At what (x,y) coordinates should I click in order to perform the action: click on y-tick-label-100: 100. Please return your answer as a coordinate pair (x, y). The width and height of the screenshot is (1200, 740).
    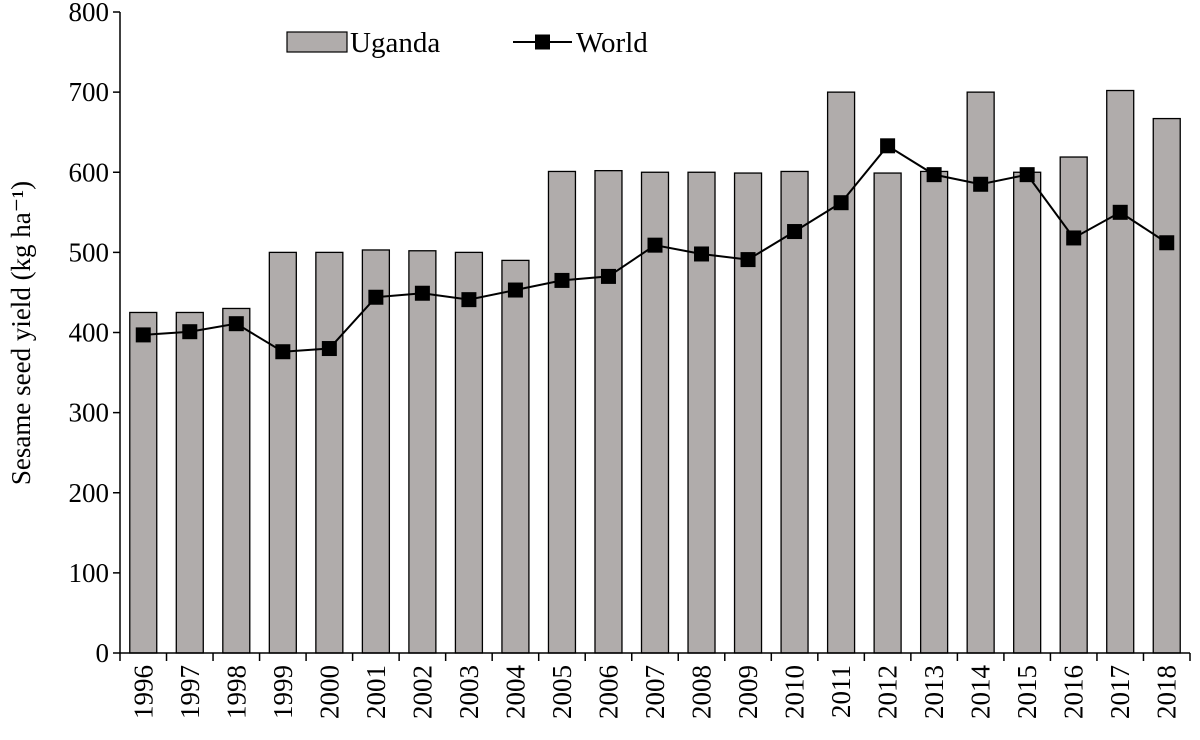
    Looking at the image, I should click on (89, 573).